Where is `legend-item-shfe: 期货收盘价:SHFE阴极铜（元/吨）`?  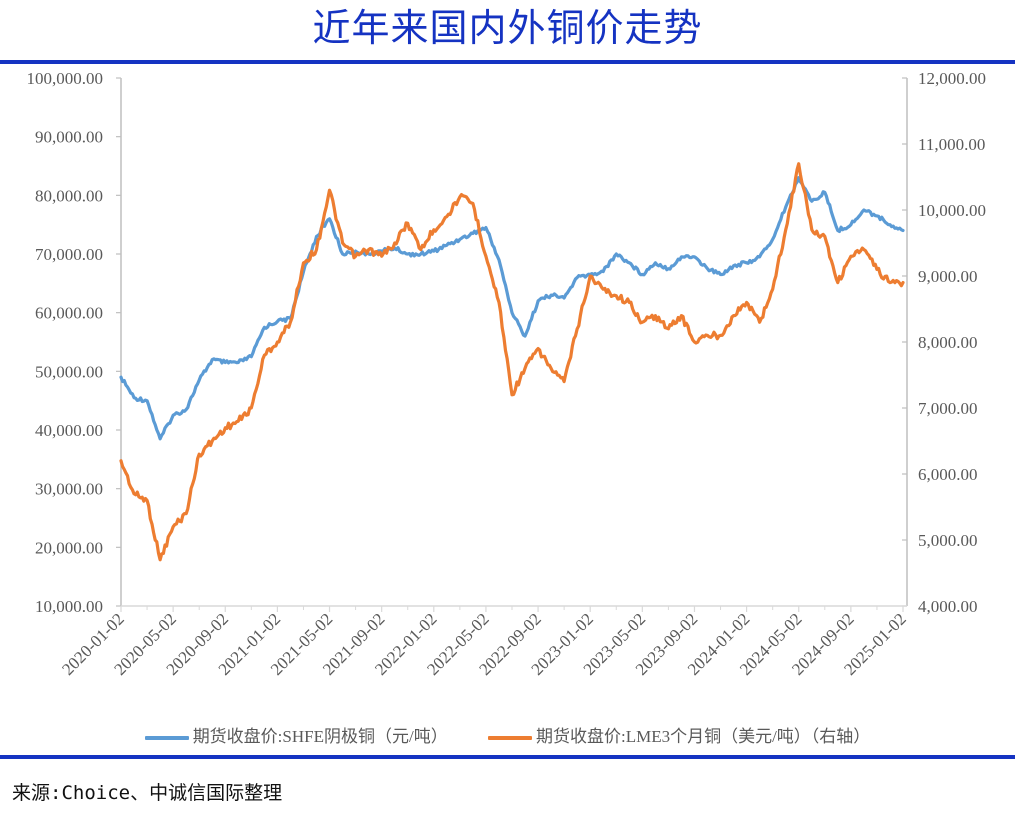 legend-item-shfe: 期货收盘价:SHFE阴极铜（元/吨） is located at coordinates (296, 734).